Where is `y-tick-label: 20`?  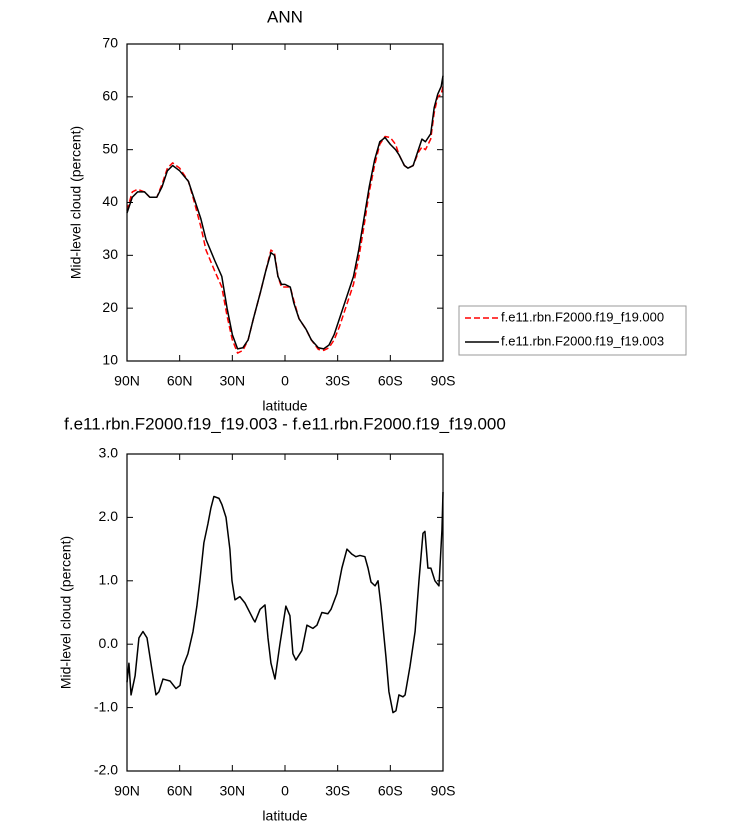
y-tick-label: 20 is located at coordinates (110, 307).